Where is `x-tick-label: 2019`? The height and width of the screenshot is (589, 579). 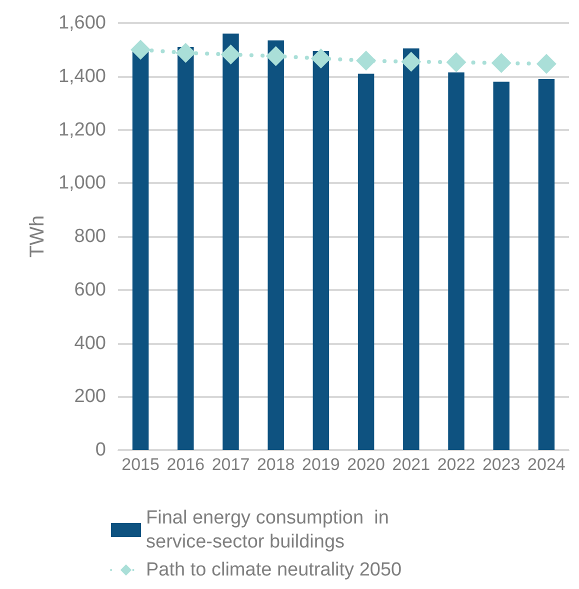 x-tick-label: 2019 is located at coordinates (321, 464).